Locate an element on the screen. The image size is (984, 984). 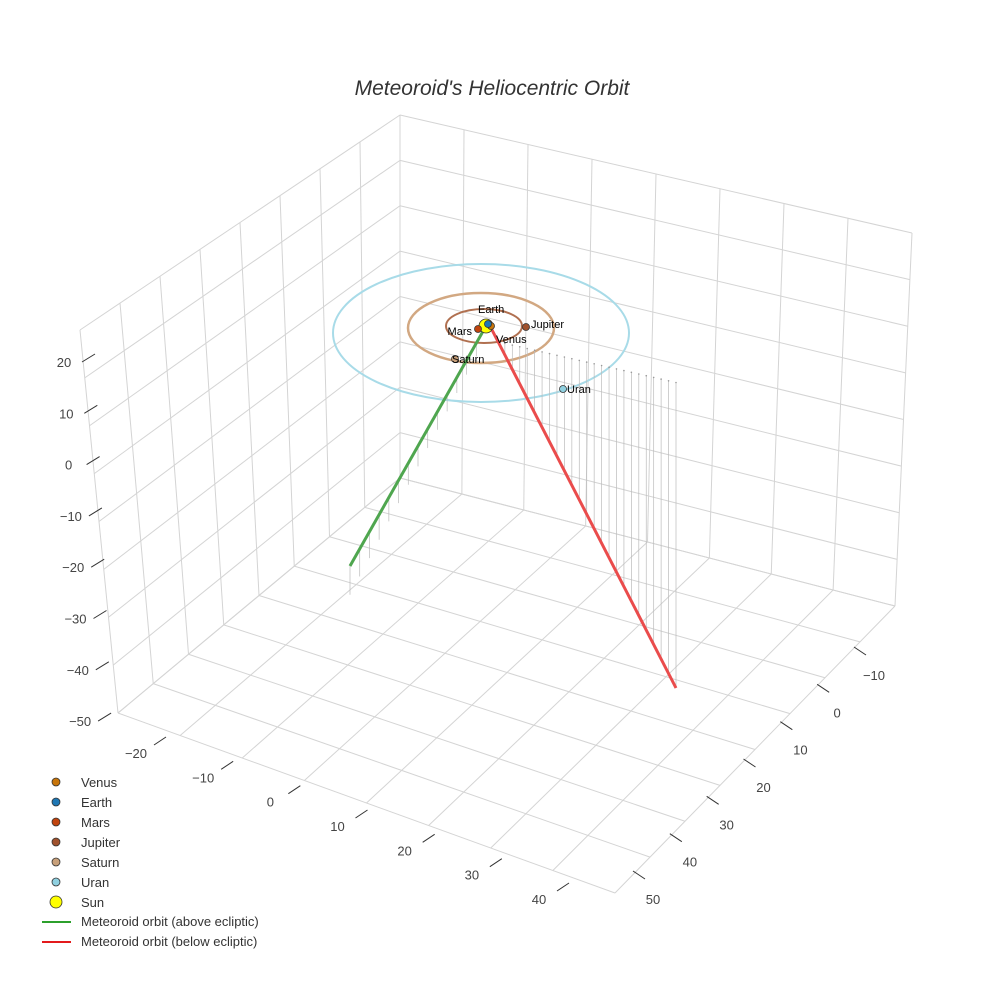
legend-label-earth: Earth is located at coordinates (96, 802).